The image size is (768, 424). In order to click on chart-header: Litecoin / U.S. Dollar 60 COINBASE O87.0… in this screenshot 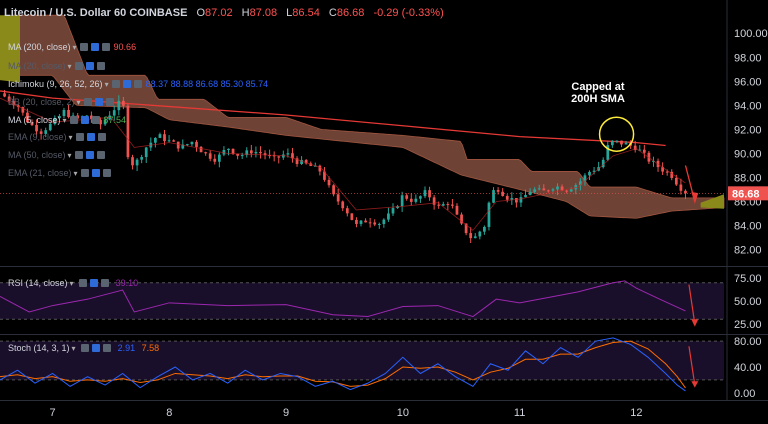, I will do `click(224, 13)`.